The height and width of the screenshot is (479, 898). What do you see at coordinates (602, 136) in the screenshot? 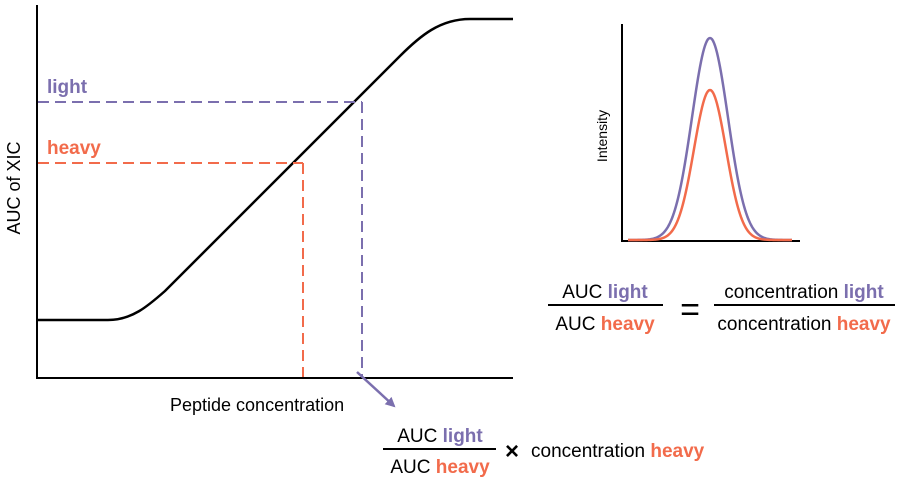
I see `intensity-label: Intensity` at bounding box center [602, 136].